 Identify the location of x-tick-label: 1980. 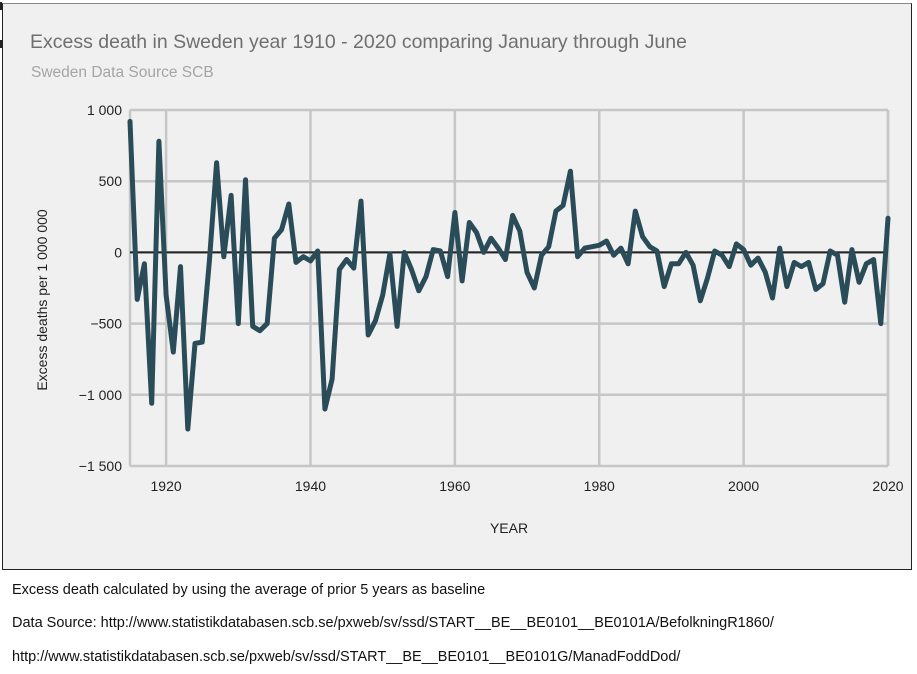
(599, 486).